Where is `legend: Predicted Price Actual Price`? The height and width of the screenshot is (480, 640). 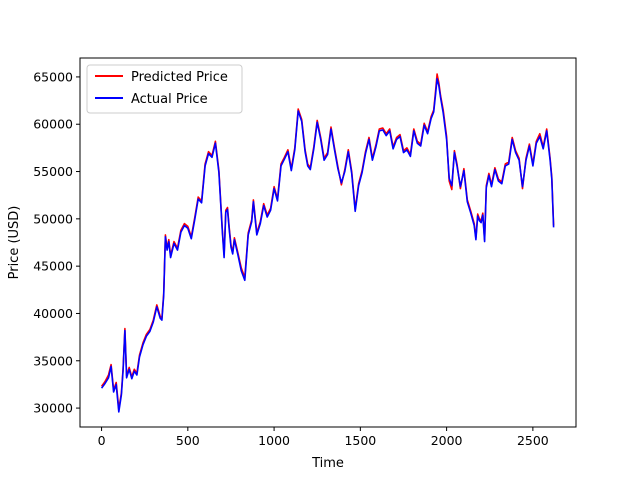
legend: Predicted Price Actual Price is located at coordinates (164, 89).